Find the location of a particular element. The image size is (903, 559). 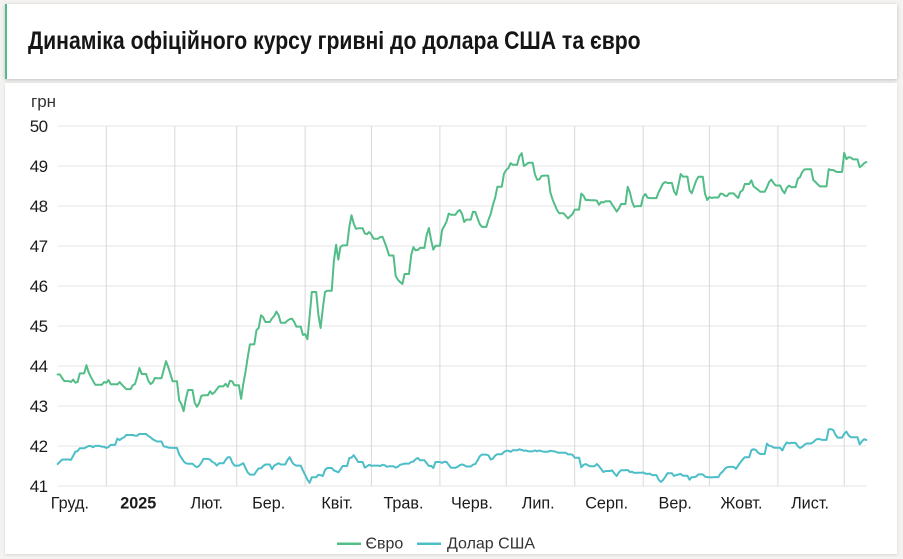

svg-text: 48 is located at coordinates (39, 206).